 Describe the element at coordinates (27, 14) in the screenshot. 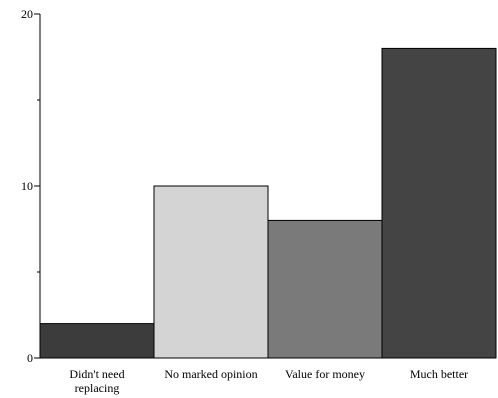

I see `y-tick-label: 20` at that location.